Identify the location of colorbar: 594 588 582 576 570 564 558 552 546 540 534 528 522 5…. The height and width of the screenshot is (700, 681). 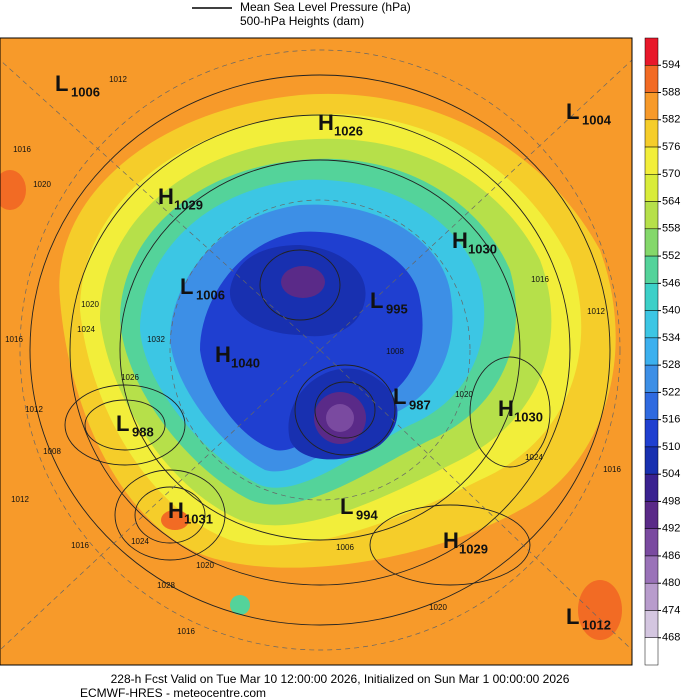
(662, 351).